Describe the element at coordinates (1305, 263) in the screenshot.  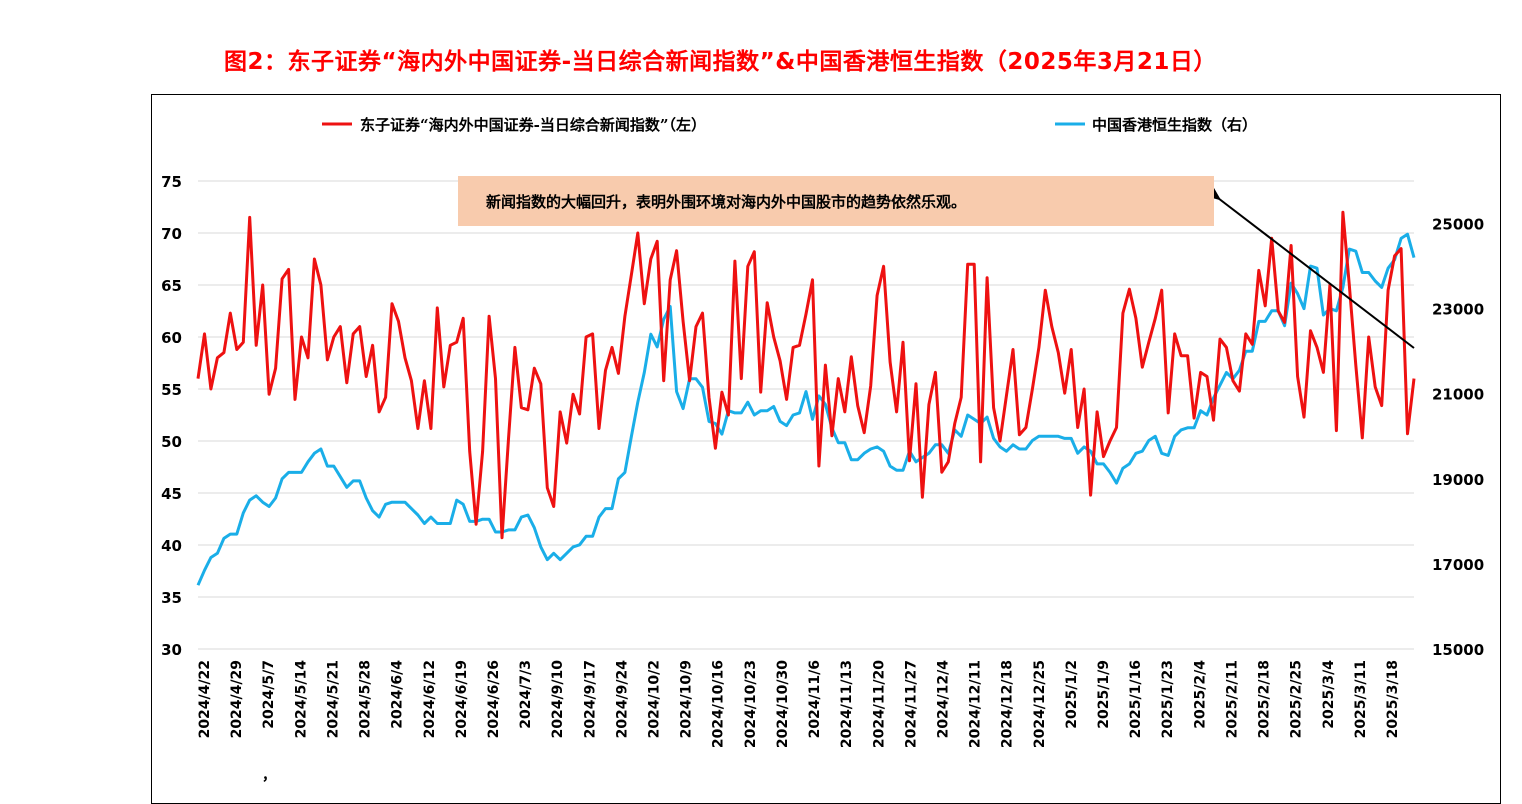
I see `annotation-arrow` at that location.